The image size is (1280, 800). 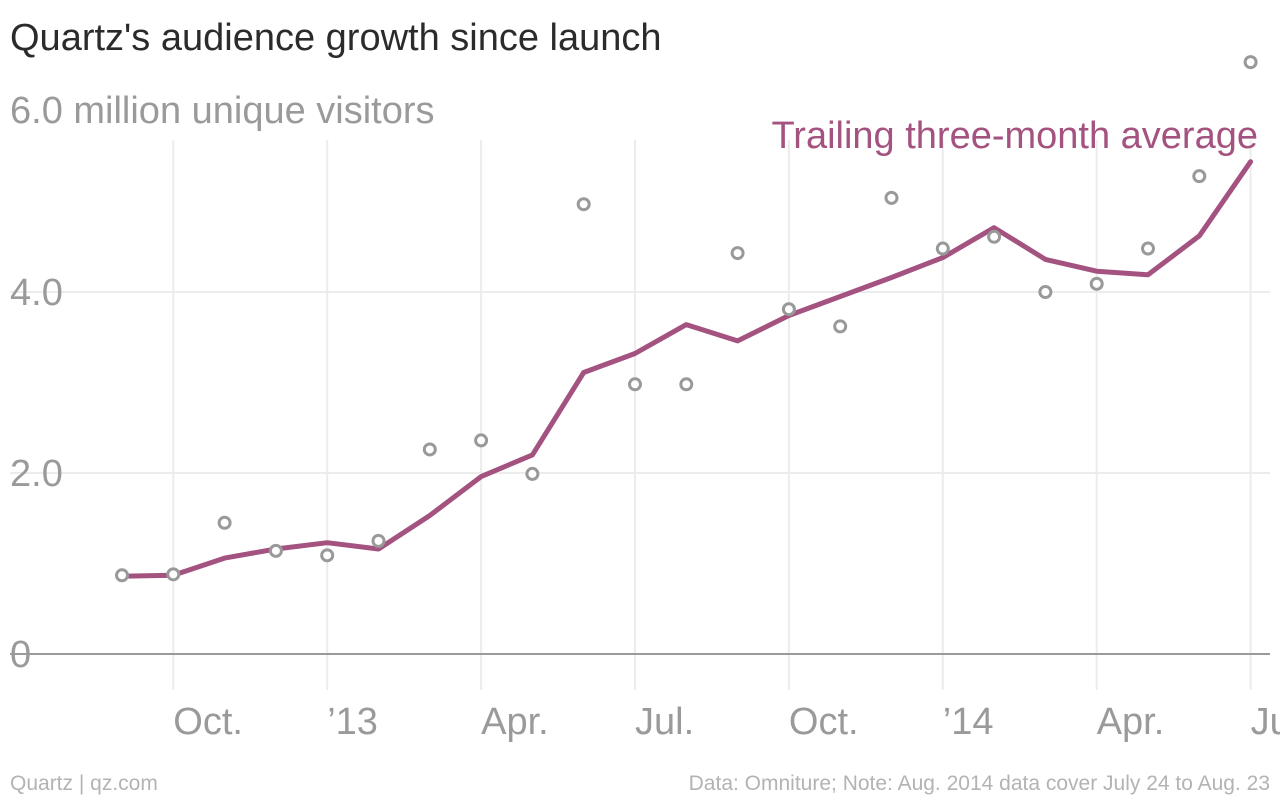 I want to click on footer-credit: Quartz | qz.com, so click(x=84, y=783).